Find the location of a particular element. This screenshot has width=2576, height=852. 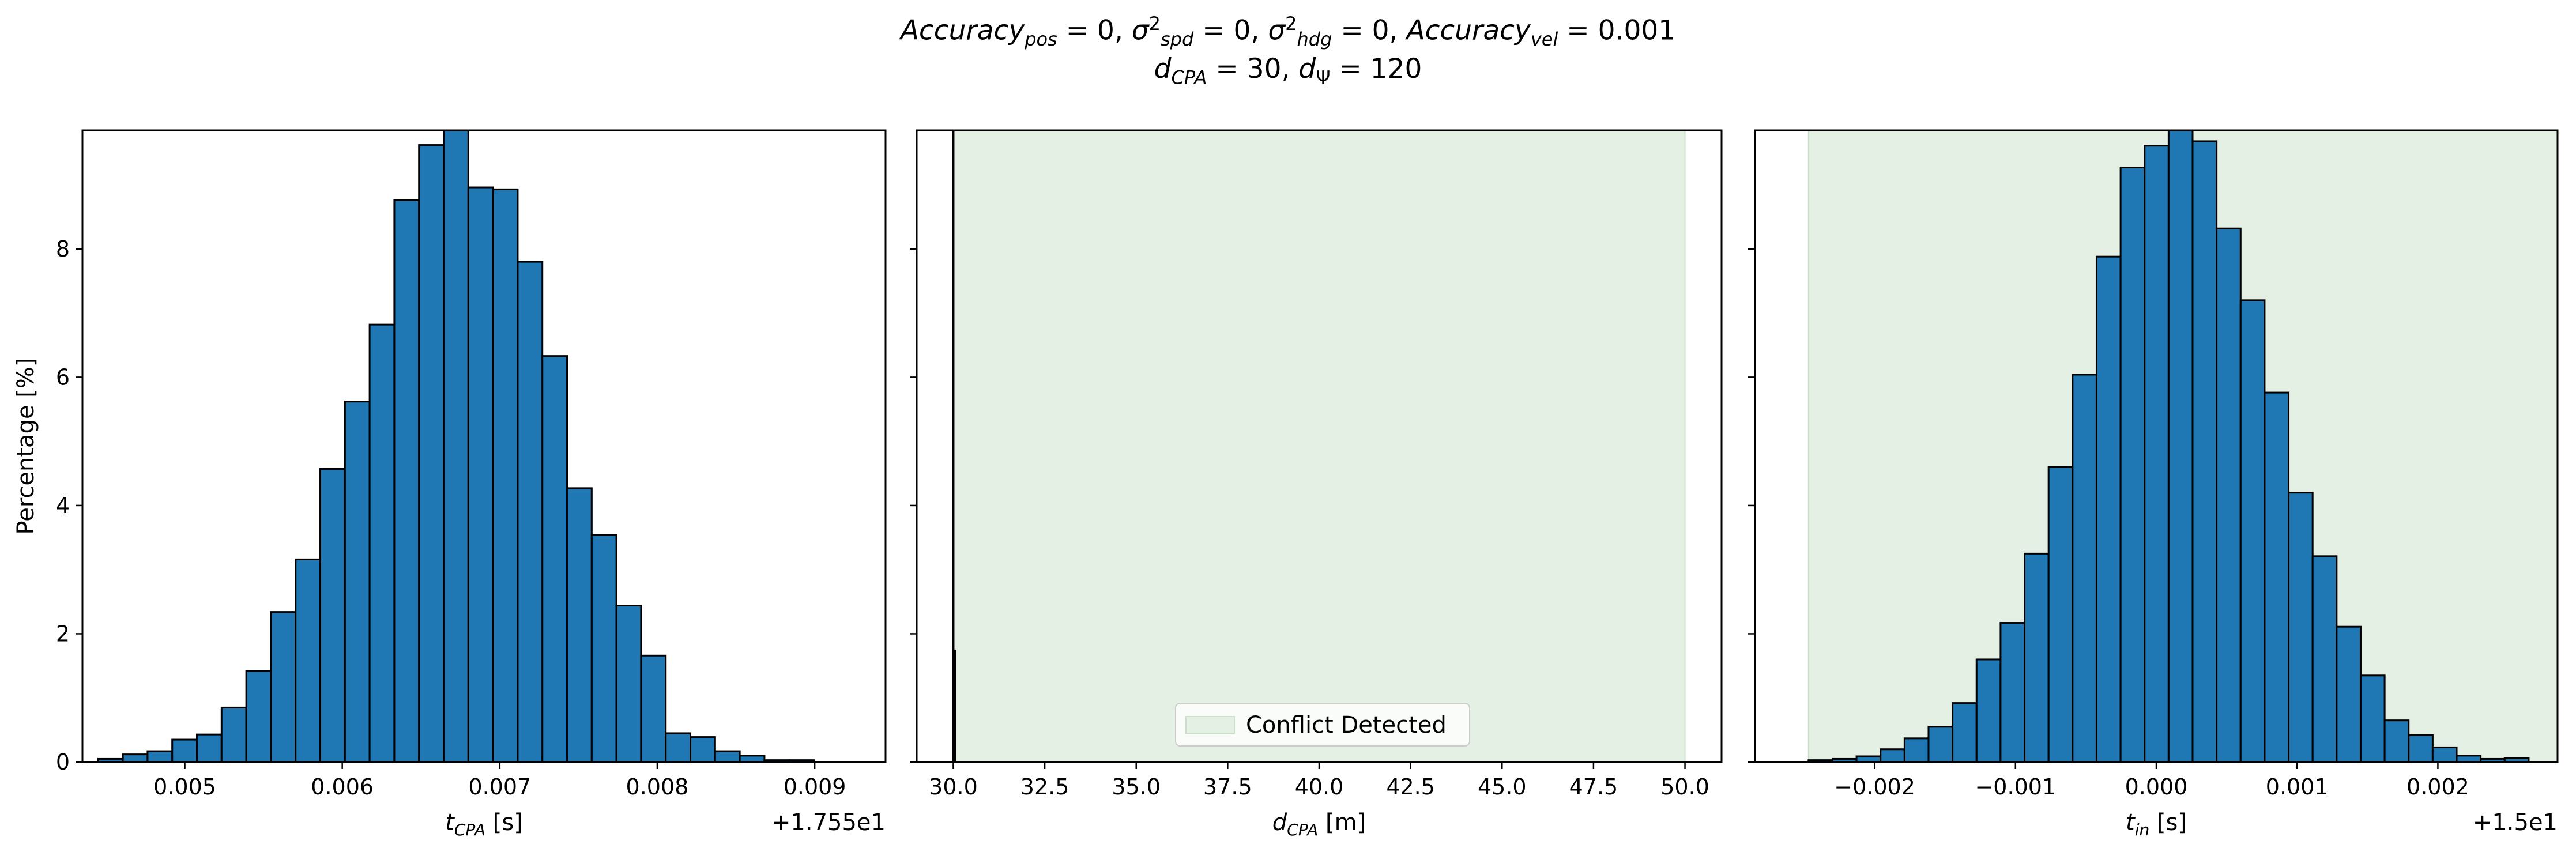

panel2-x-tick-label: 50.0 is located at coordinates (1684, 787).